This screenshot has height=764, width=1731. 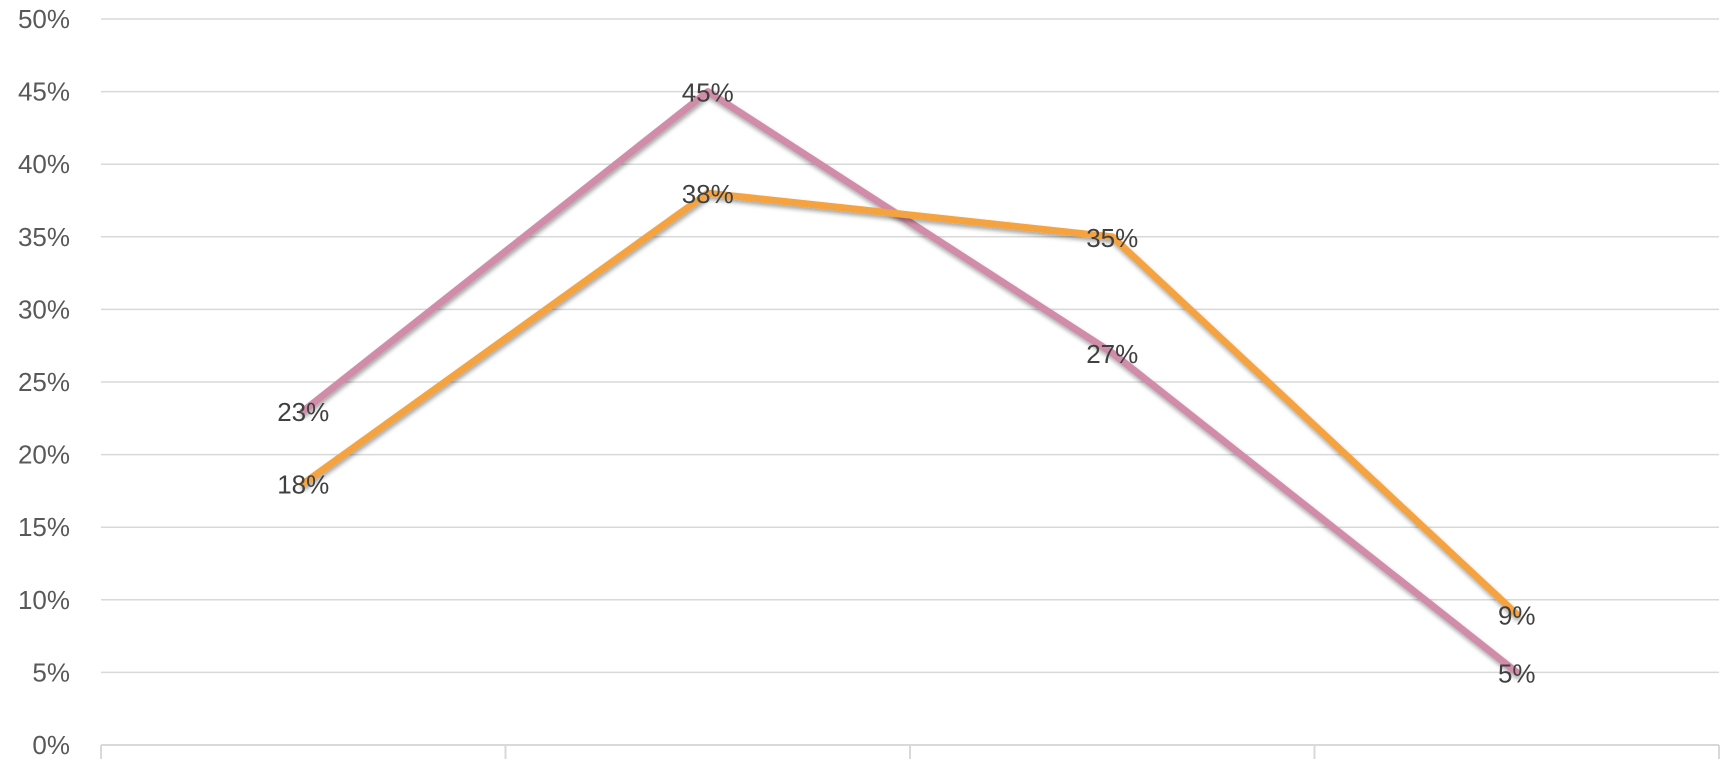 I want to click on data-label: 38%, so click(x=708, y=194).